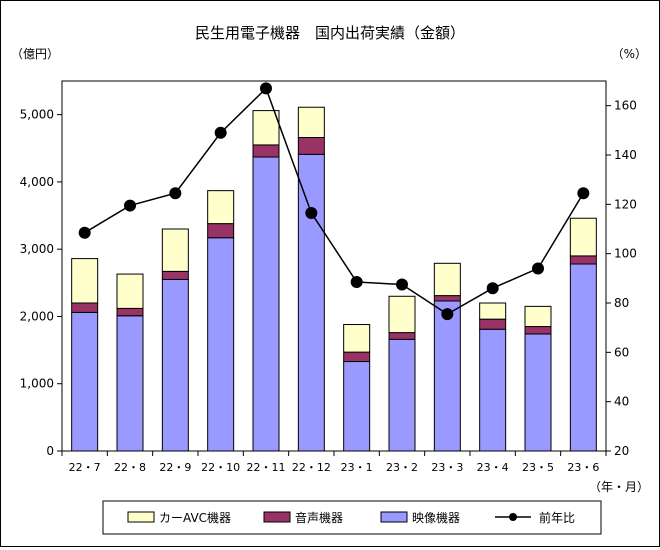 This screenshot has width=660, height=550. What do you see at coordinates (175, 467) in the screenshot?
I see `x-tick-label: 22・9` at bounding box center [175, 467].